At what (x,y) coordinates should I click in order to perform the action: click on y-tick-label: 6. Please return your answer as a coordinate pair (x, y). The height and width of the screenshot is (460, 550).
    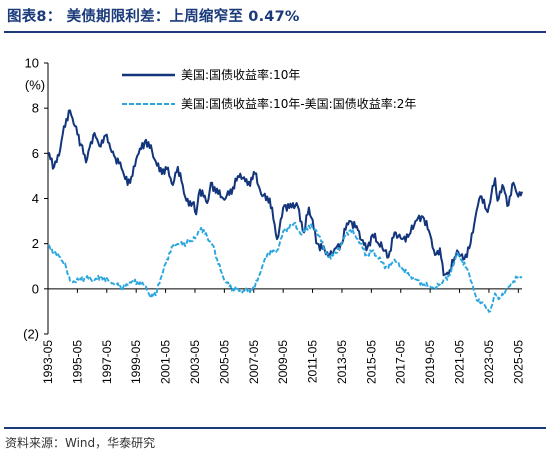
    Looking at the image, I should click on (35, 153).